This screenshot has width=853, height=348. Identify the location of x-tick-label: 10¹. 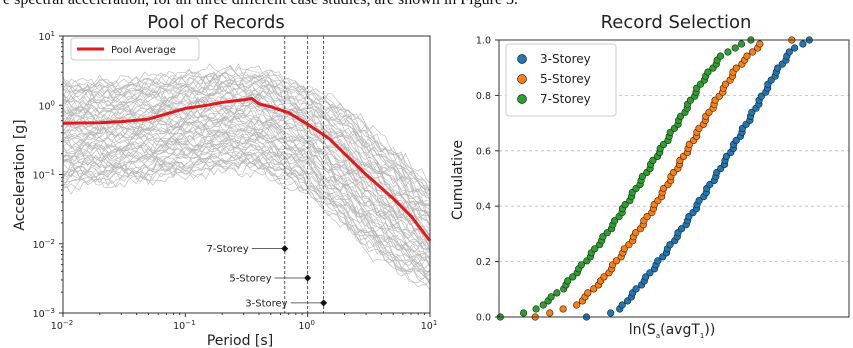
(429, 325).